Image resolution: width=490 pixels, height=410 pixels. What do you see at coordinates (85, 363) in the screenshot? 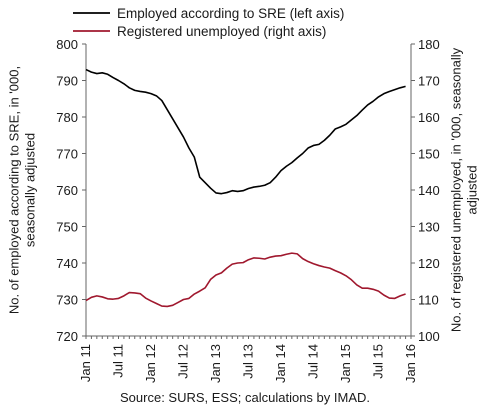
I see `x-tick-label: Jan 11` at bounding box center [85, 363].